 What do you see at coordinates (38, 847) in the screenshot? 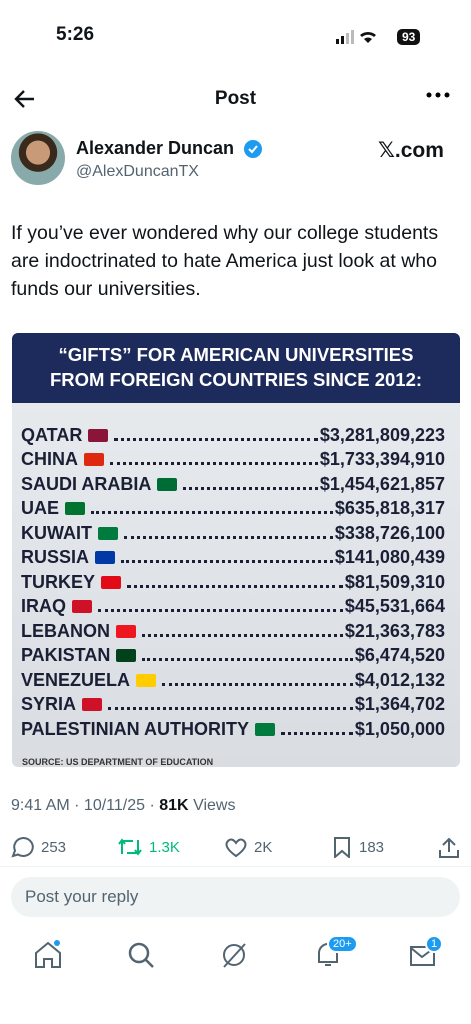
I see `reply-button: 253` at bounding box center [38, 847].